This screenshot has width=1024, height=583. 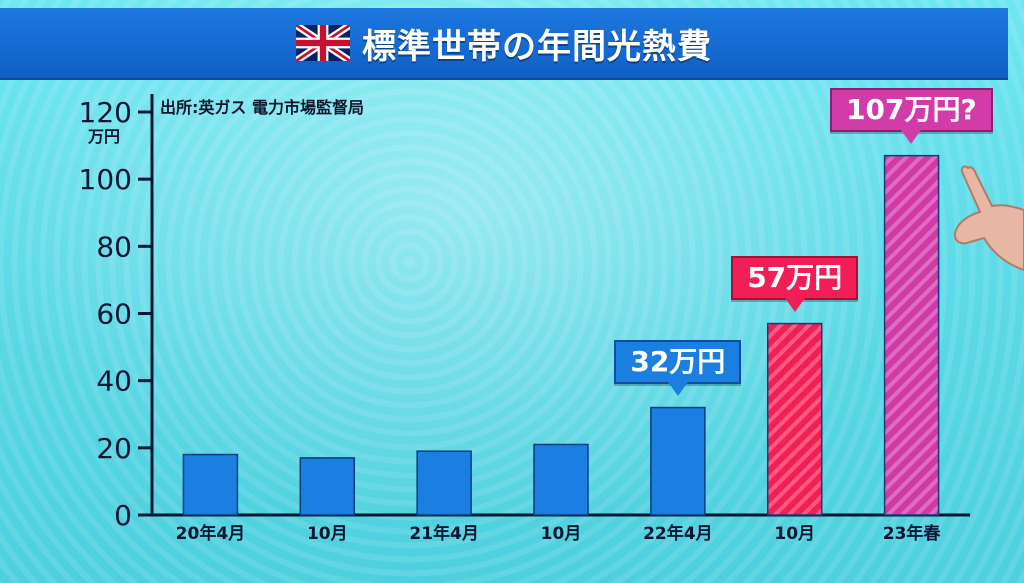 I want to click on x-tick-label: 20年4月, so click(x=211, y=533).